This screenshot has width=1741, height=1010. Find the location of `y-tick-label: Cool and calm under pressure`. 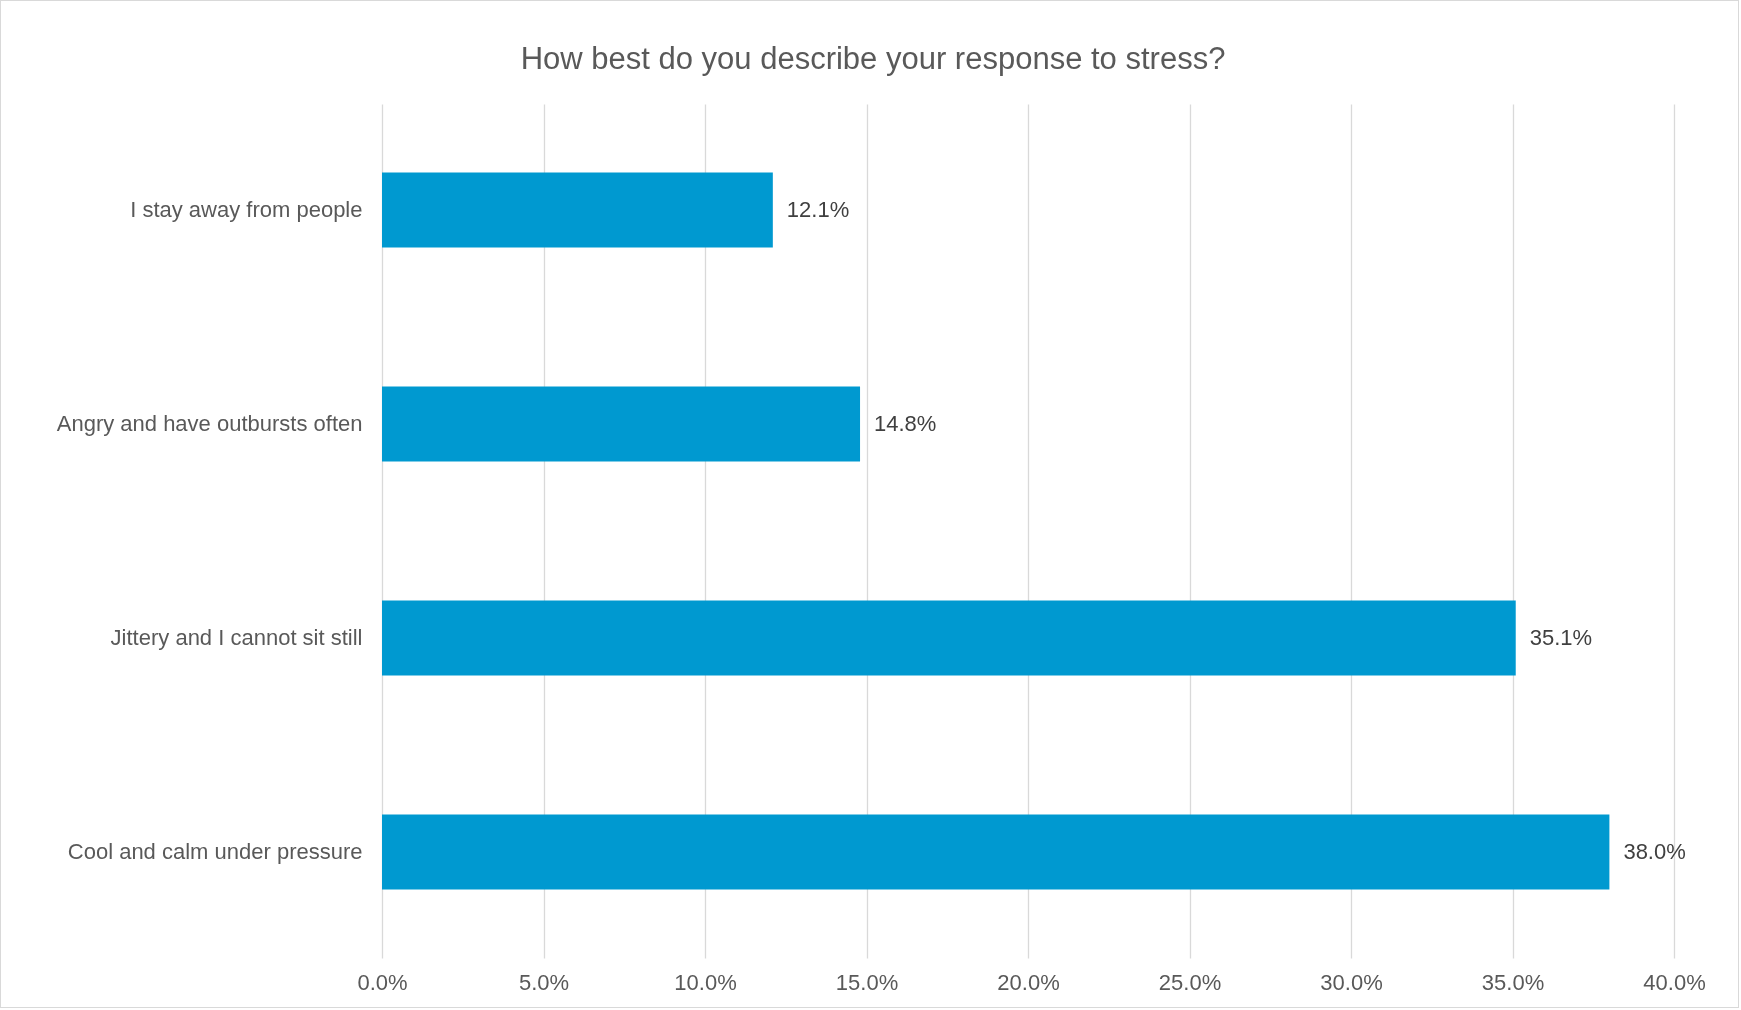

y-tick-label: Cool and calm under pressure is located at coordinates (215, 852).